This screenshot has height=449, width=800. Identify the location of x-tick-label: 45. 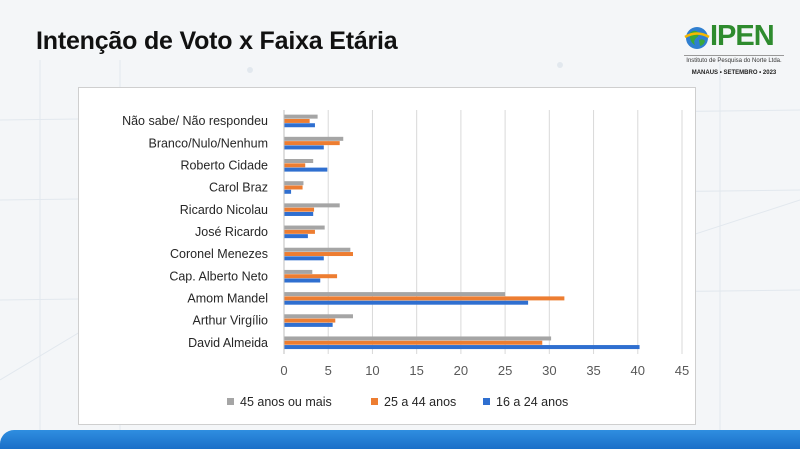
(682, 370).